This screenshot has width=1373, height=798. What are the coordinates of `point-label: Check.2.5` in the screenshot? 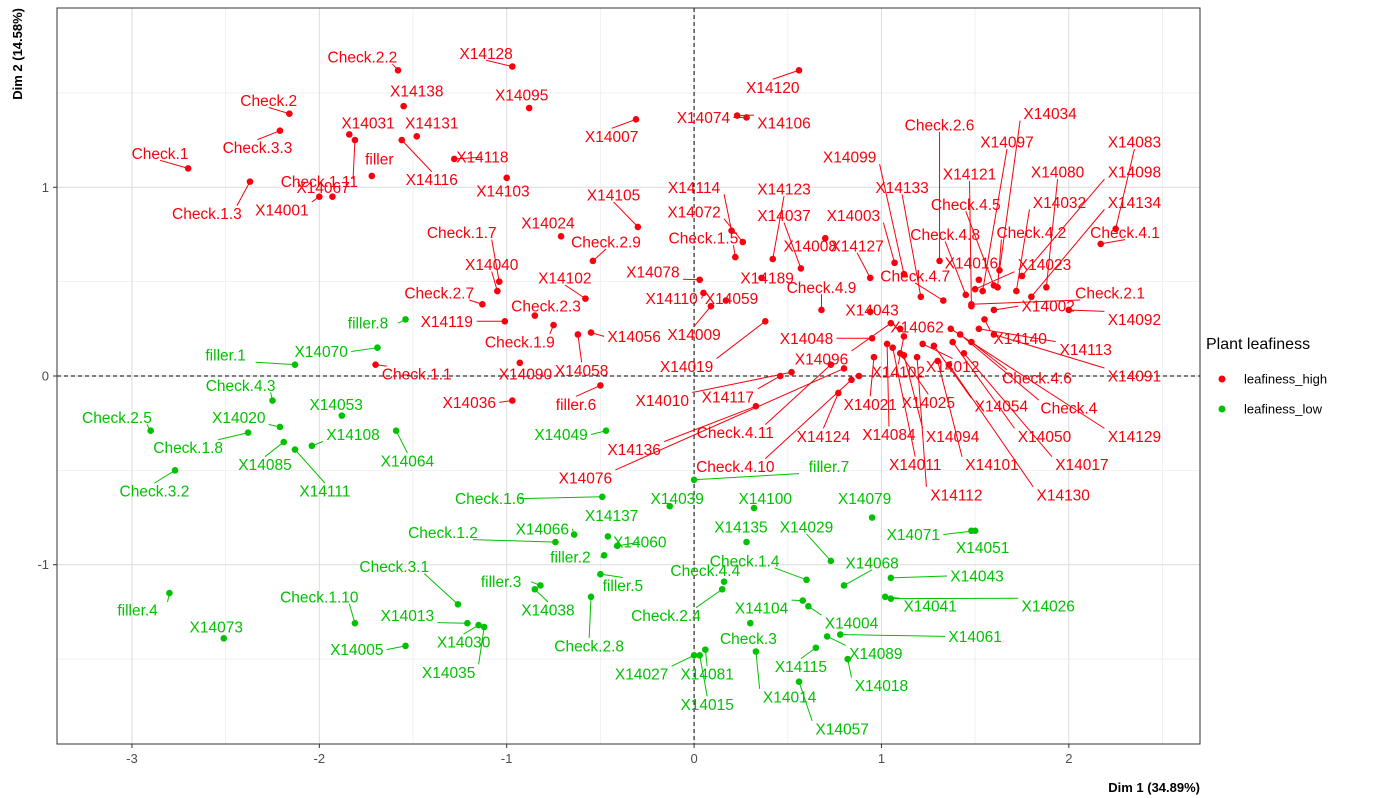 It's located at (117, 418).